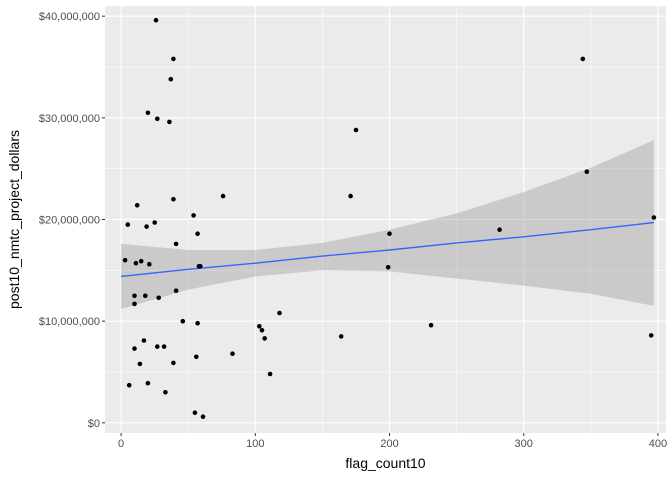 The image size is (672, 480). I want to click on x-tick-label: 100, so click(255, 444).